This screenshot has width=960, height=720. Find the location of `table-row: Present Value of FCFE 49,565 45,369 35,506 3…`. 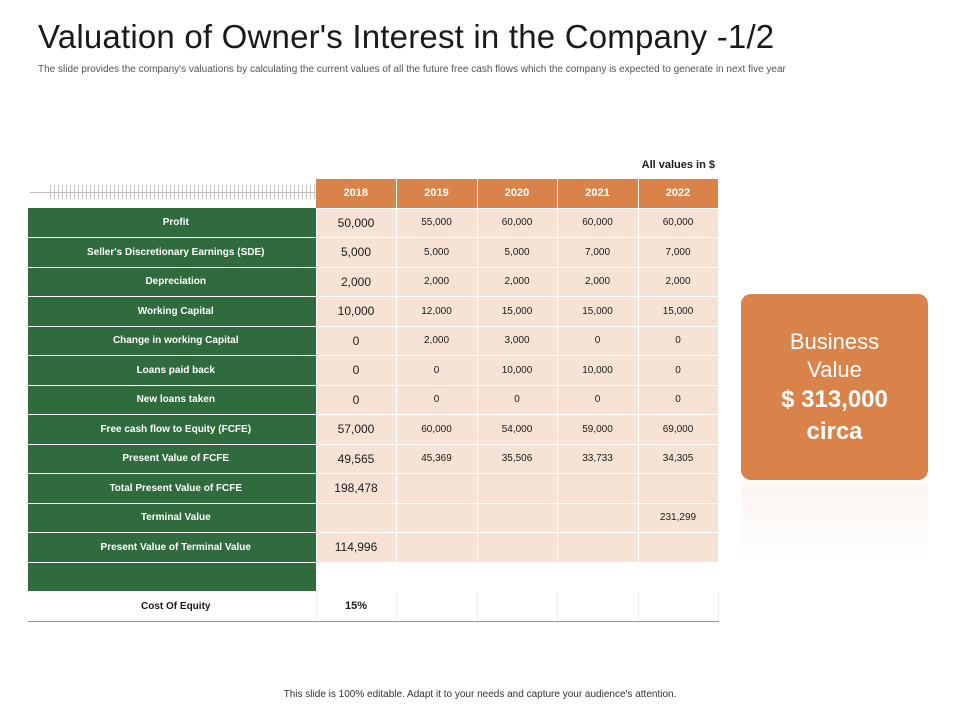

table-row: Present Value of FCFE 49,565 45,369 35,506 3… is located at coordinates (373, 459).